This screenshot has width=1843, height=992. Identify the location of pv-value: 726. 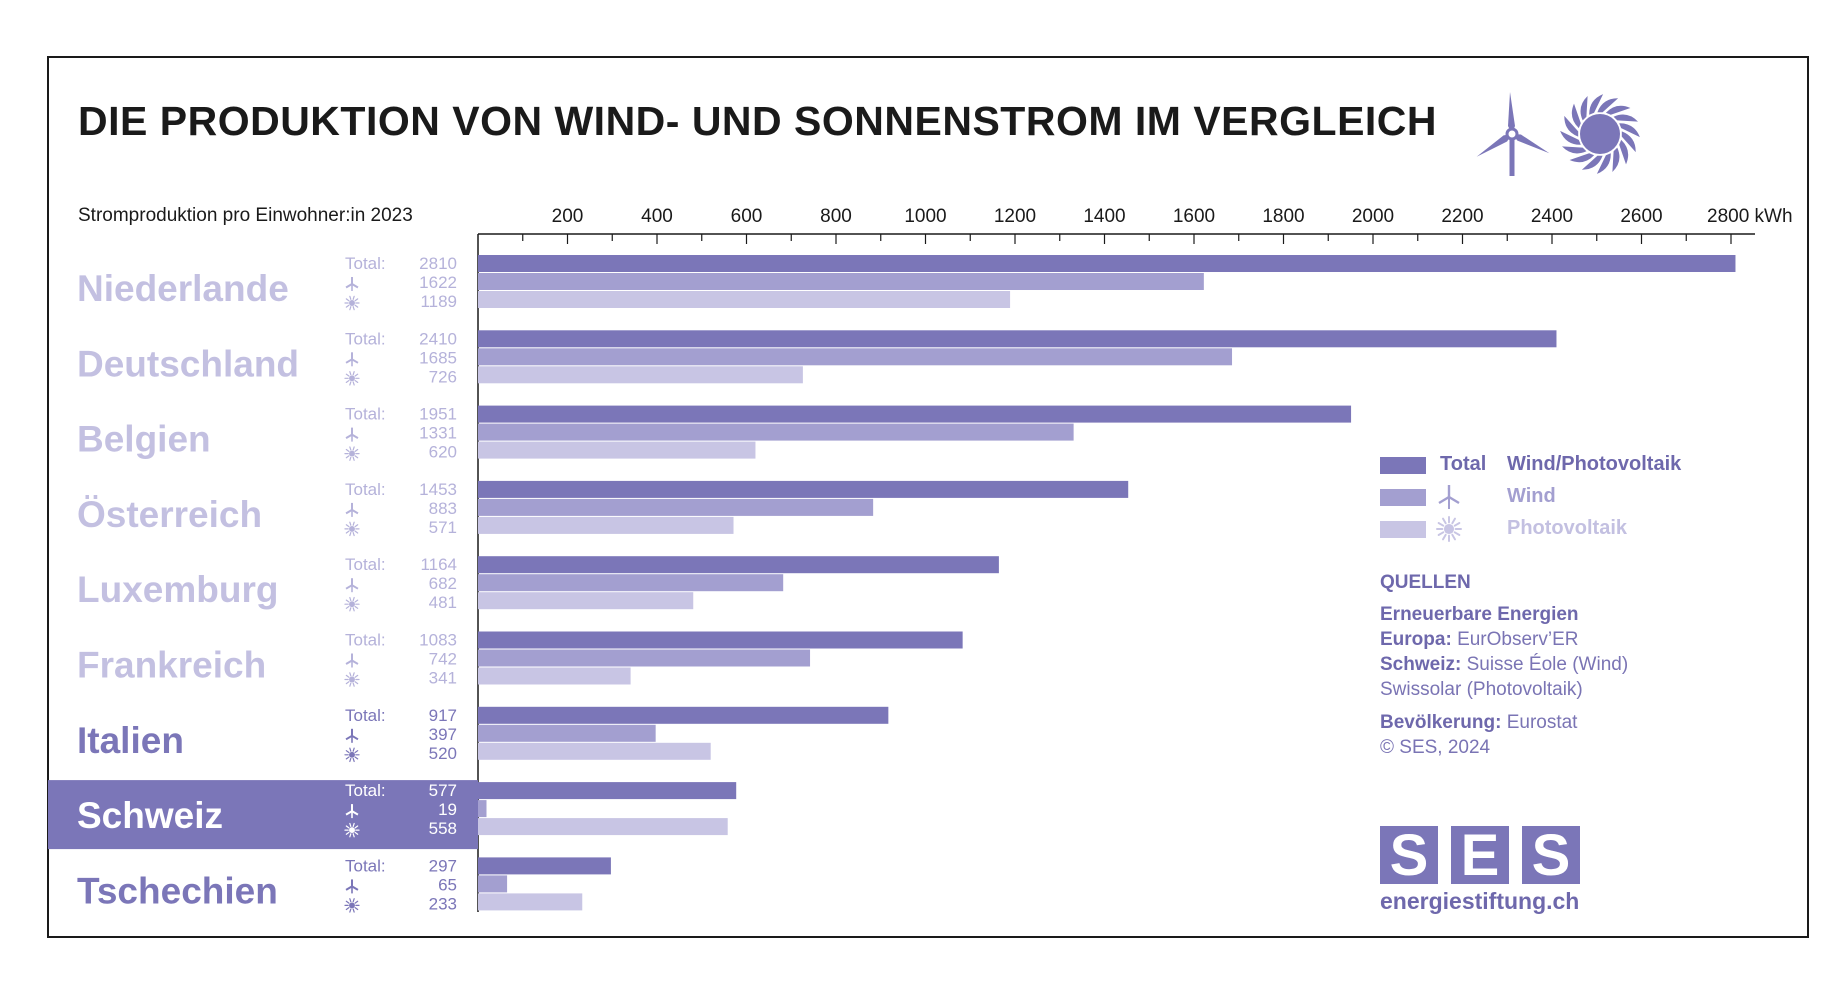
(443, 376).